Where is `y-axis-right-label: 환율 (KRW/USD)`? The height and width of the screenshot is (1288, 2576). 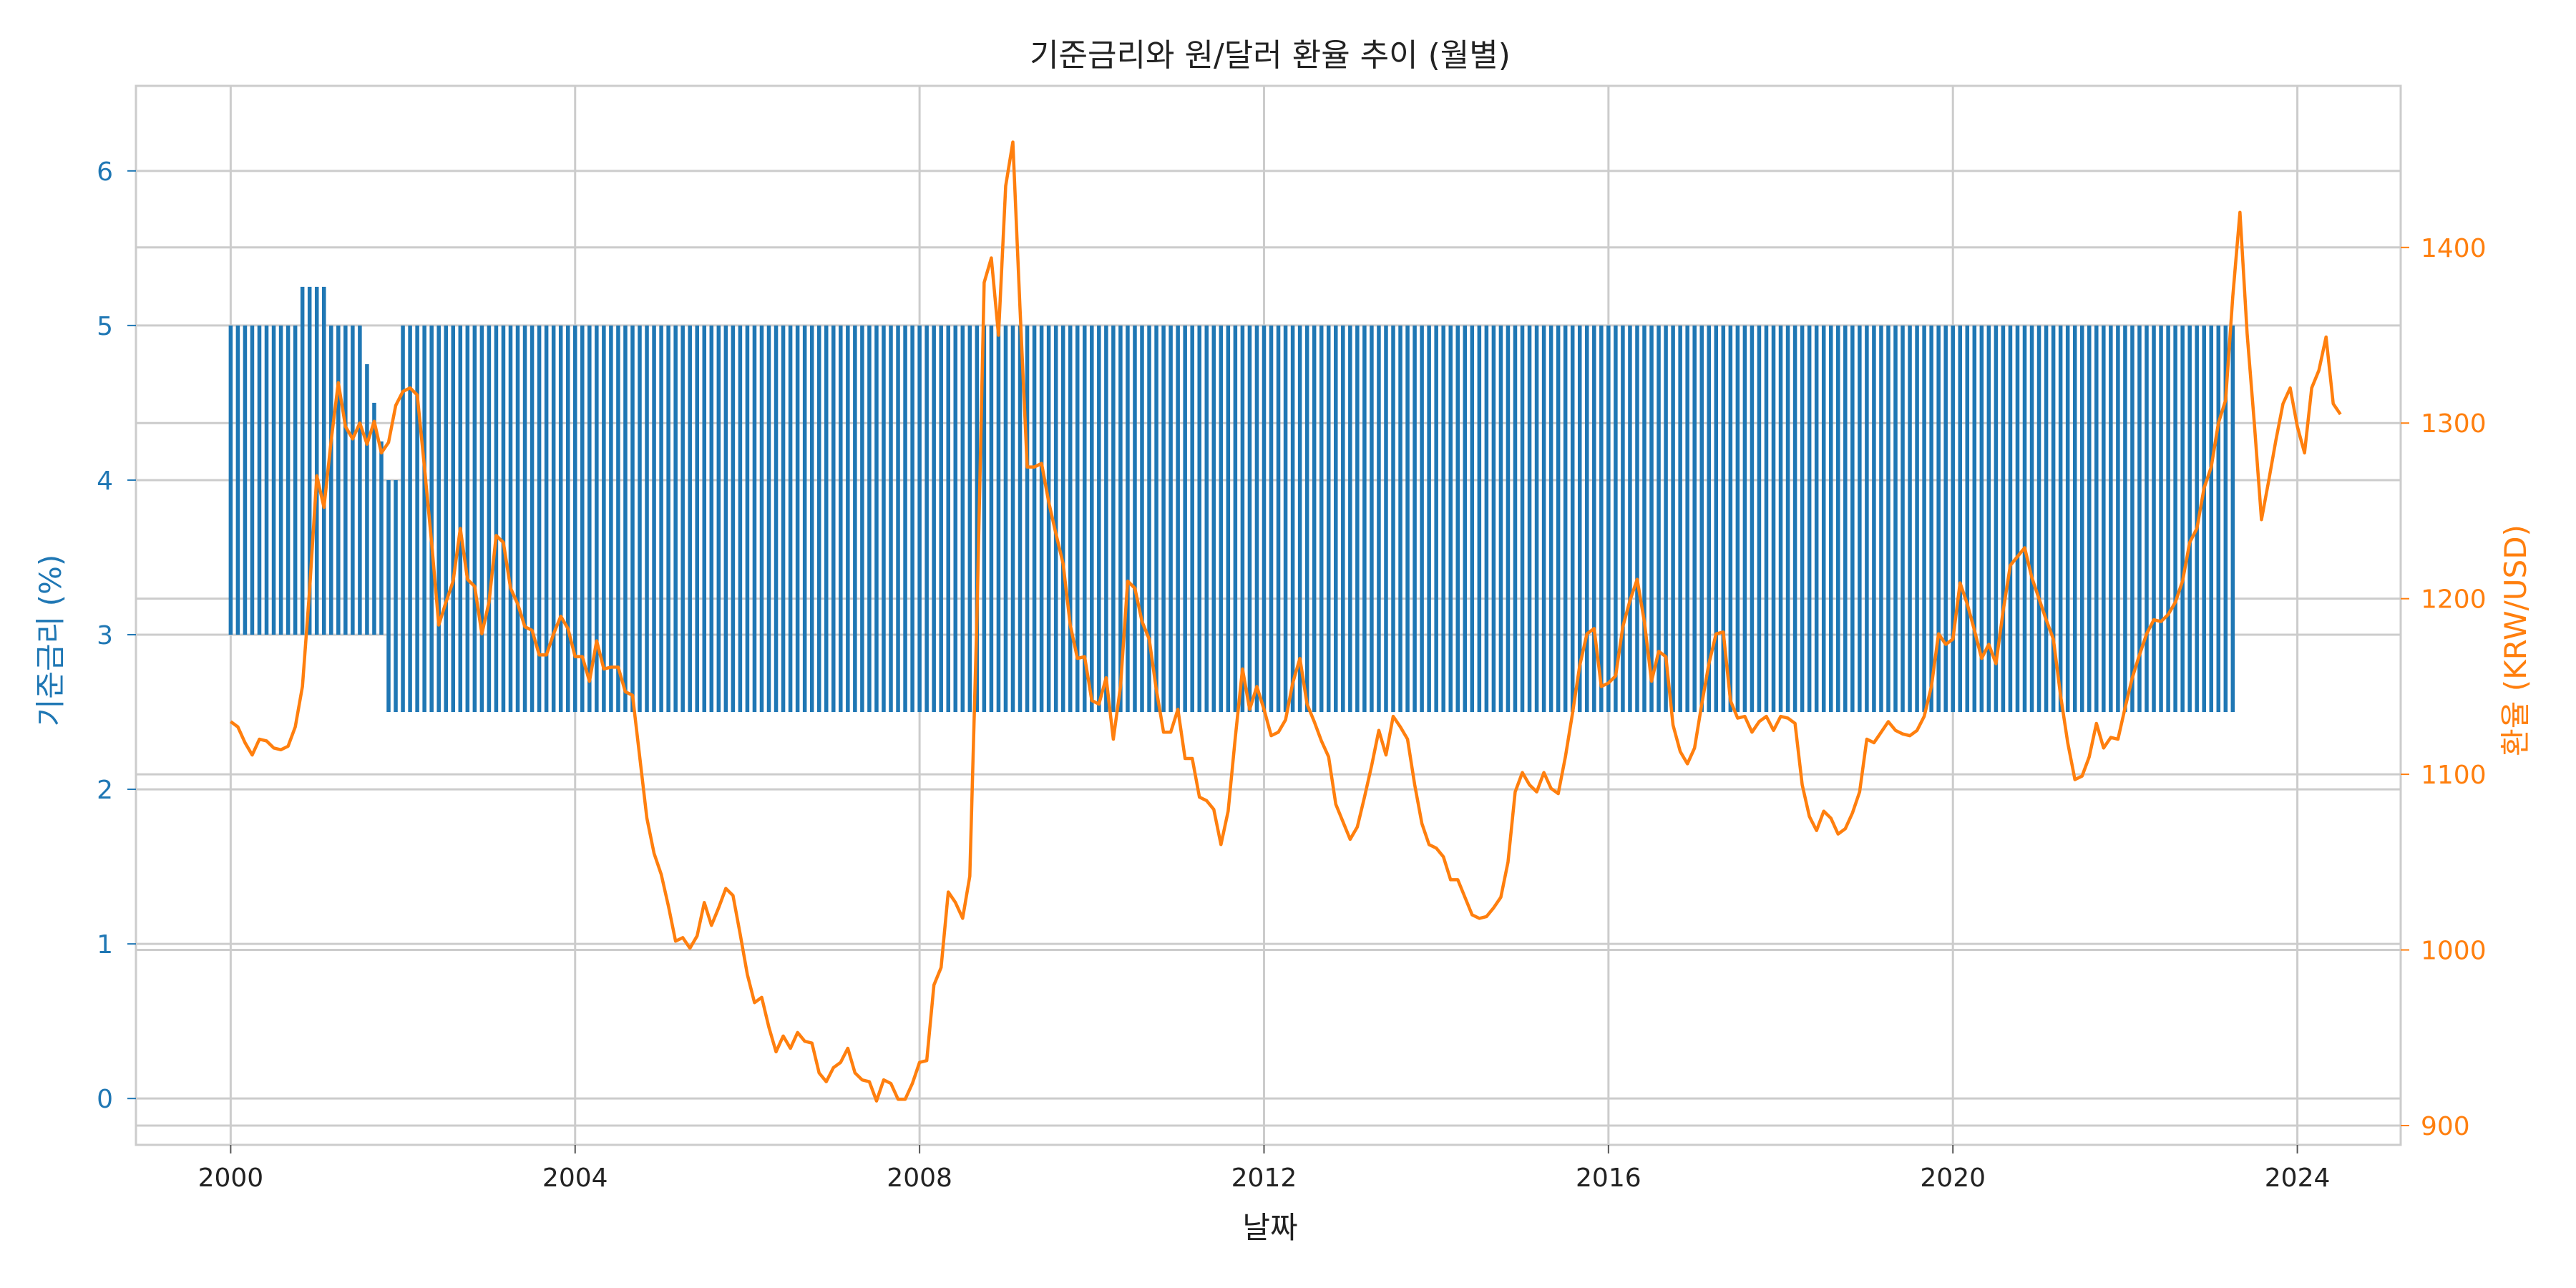
y-axis-right-label: 환율 (KRW/USD) is located at coordinates (2515, 640).